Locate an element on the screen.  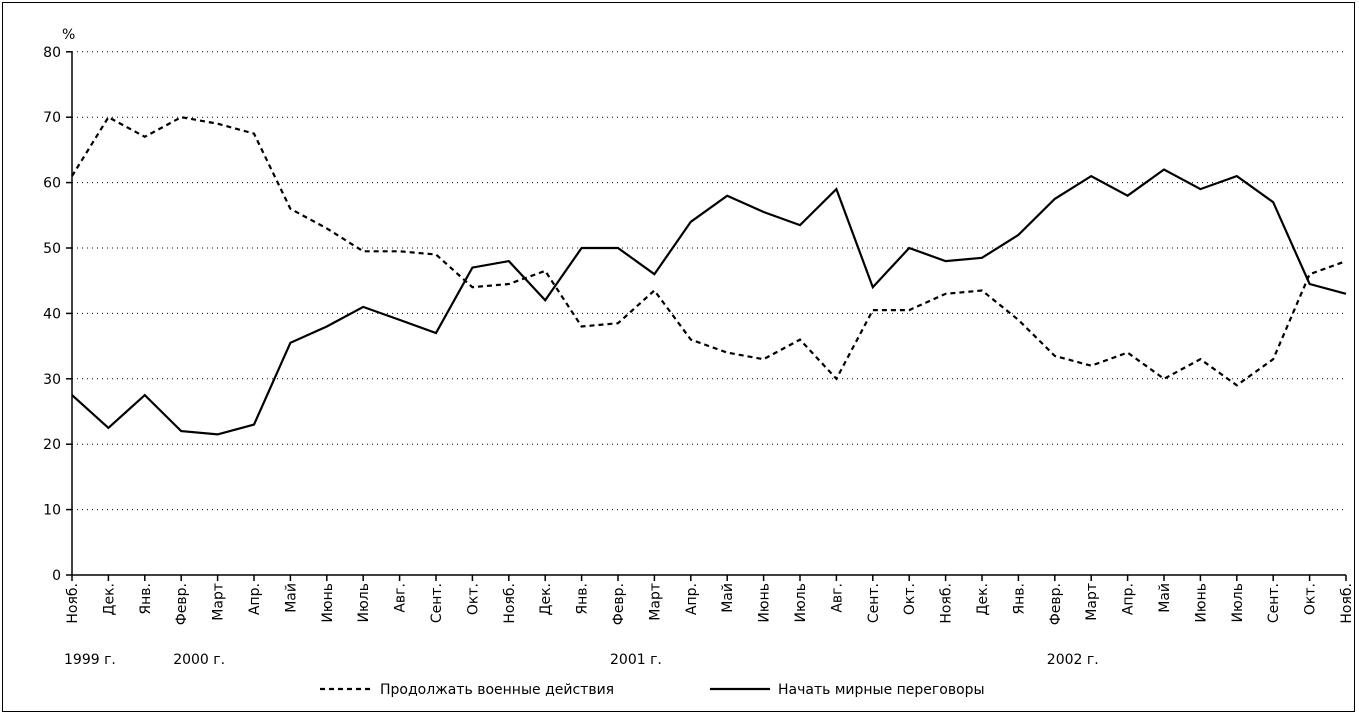
y-tick-label: 0 is located at coordinates (56, 576).